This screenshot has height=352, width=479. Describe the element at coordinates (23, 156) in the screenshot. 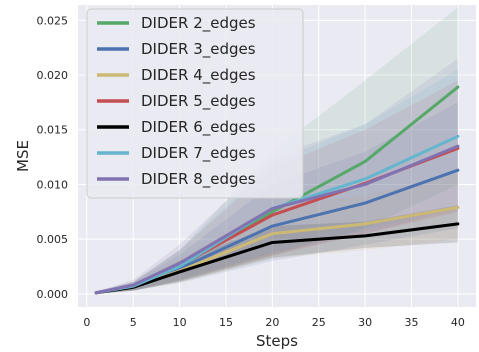

I see `y-axis-label: MSE` at that location.